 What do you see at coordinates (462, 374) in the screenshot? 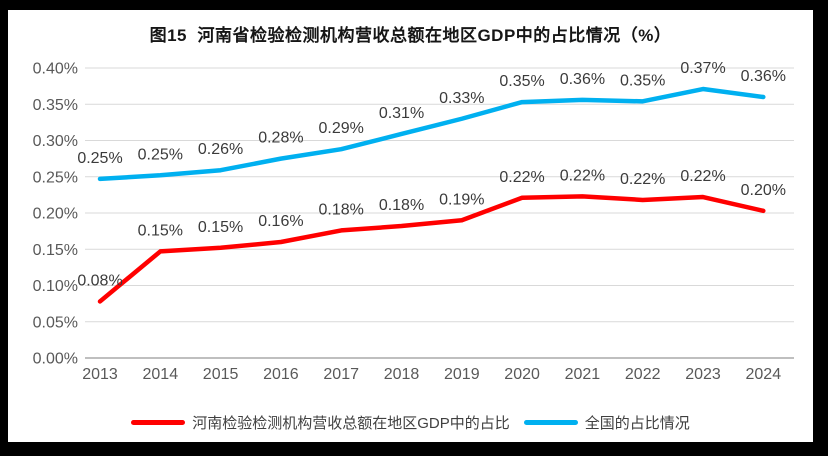
I see `x-tick-label: 2019` at bounding box center [462, 374].